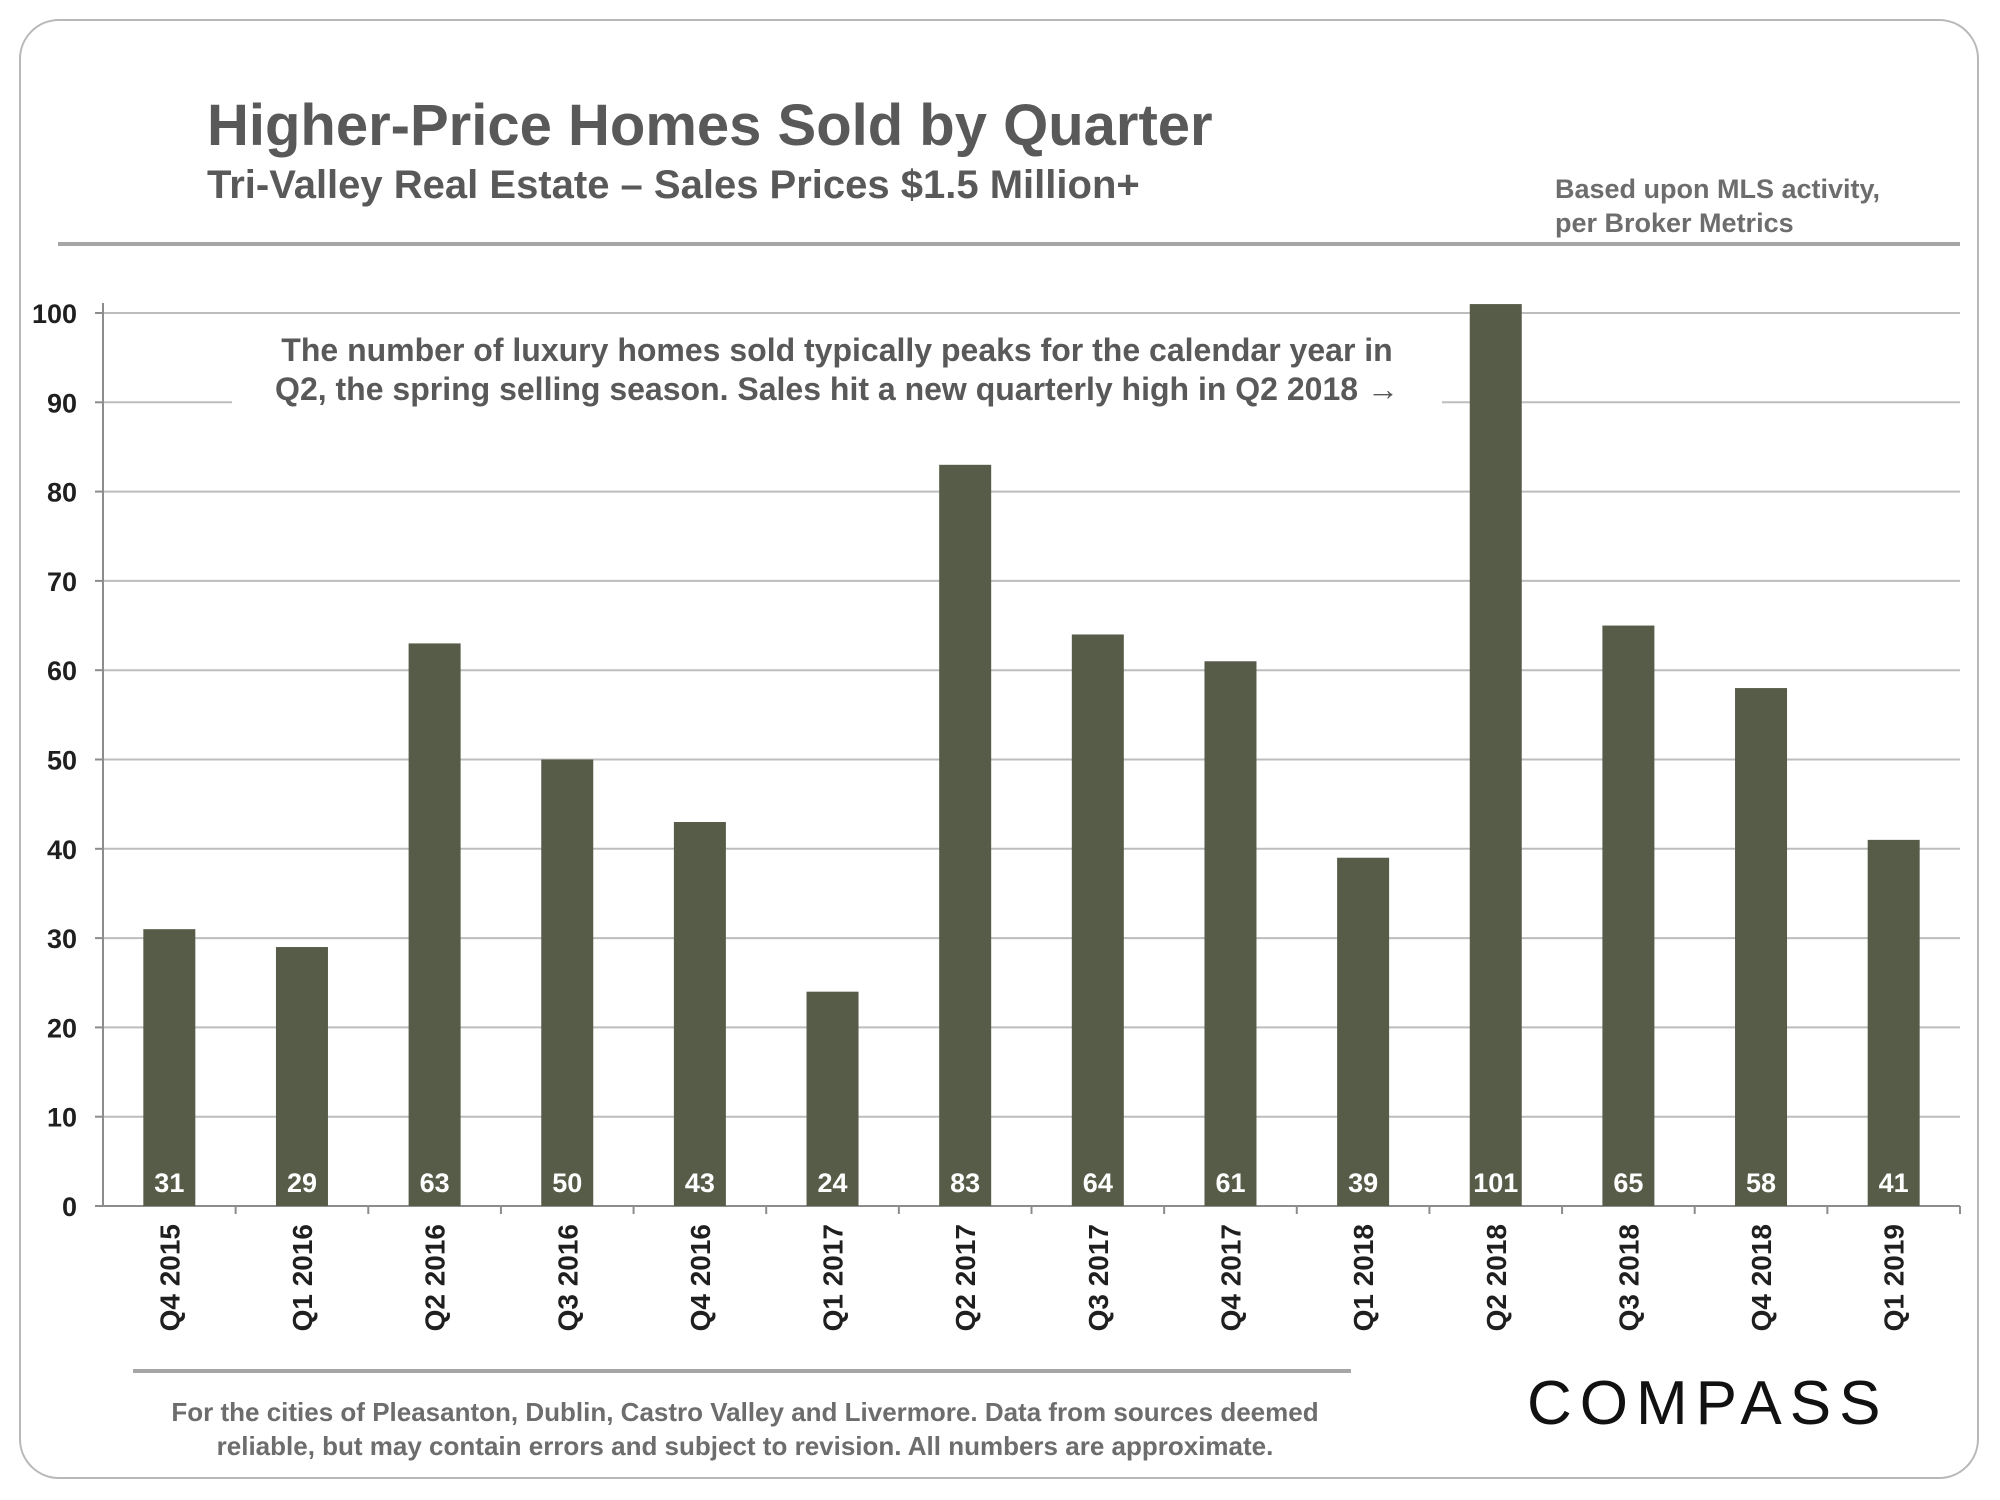 Image resolution: width=2000 pixels, height=1500 pixels. Describe the element at coordinates (1708, 1403) in the screenshot. I see `compass-logo: COMPASS` at that location.